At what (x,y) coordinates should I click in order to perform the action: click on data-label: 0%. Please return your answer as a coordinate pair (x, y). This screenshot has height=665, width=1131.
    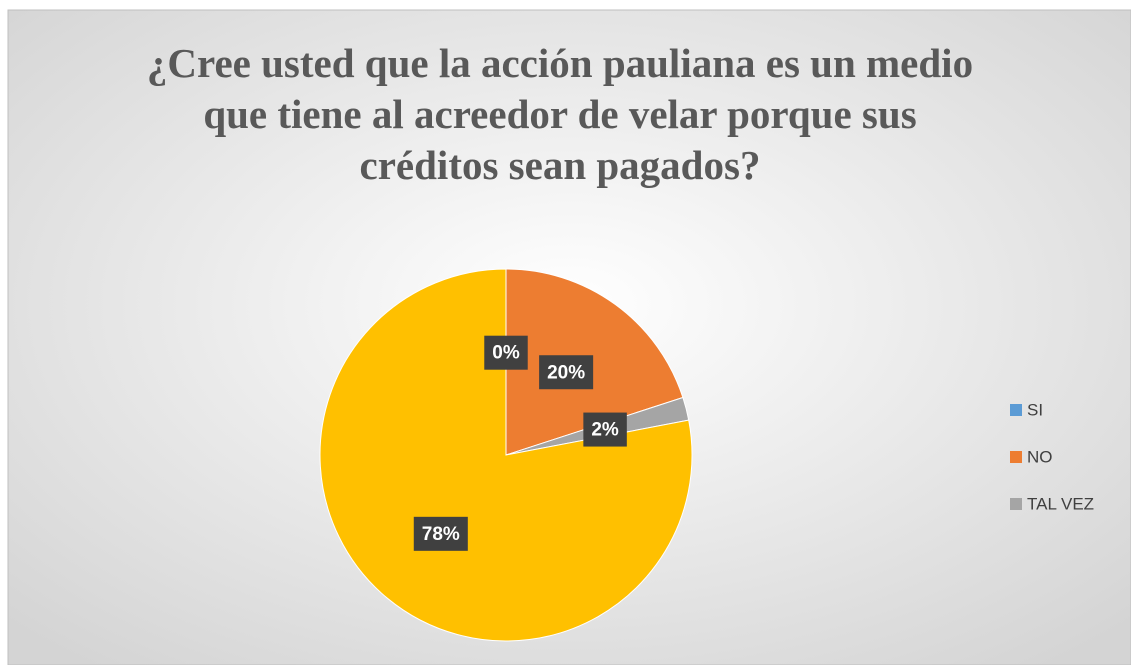
    Looking at the image, I should click on (506, 352).